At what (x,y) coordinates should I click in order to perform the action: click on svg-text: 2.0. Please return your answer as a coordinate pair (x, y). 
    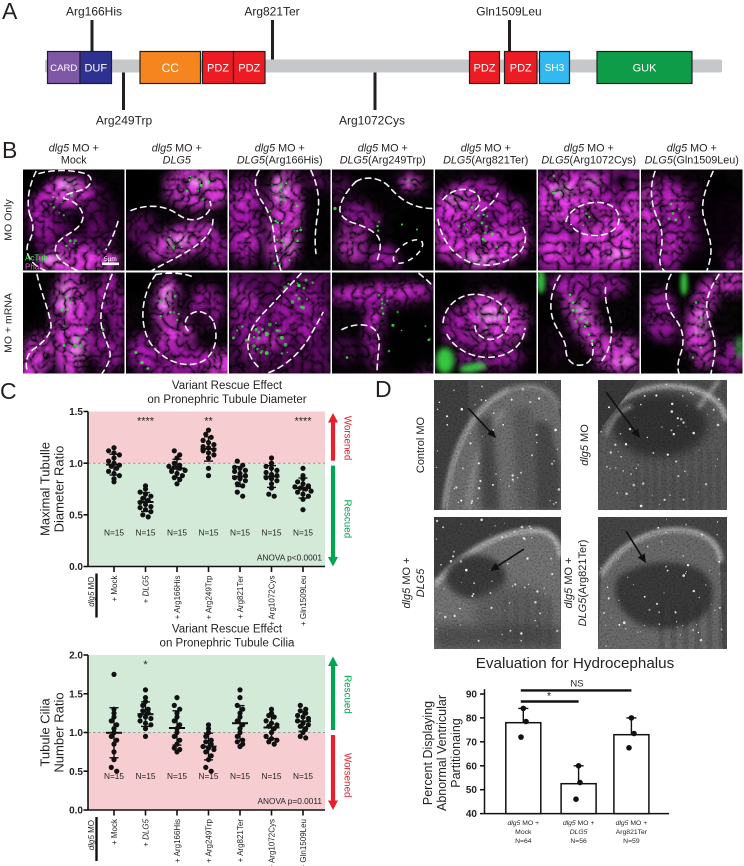
    Looking at the image, I should click on (76, 656).